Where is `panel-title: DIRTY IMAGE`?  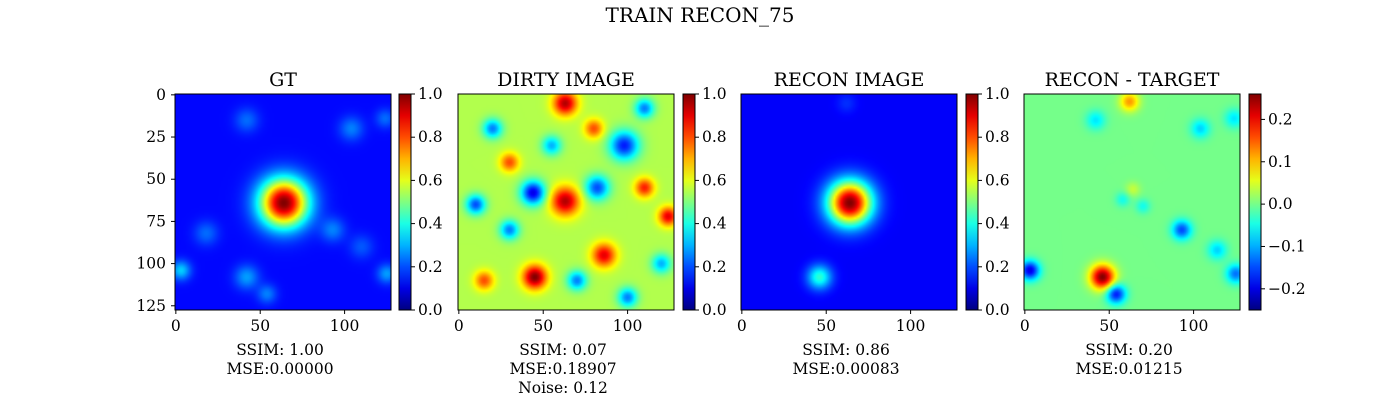
panel-title: DIRTY IMAGE is located at coordinates (566, 80).